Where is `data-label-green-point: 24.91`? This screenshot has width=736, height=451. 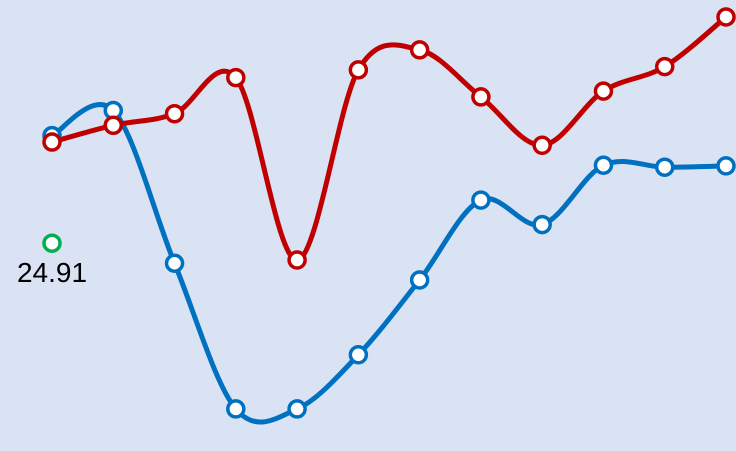
data-label-green-point: 24.91 is located at coordinates (52, 272).